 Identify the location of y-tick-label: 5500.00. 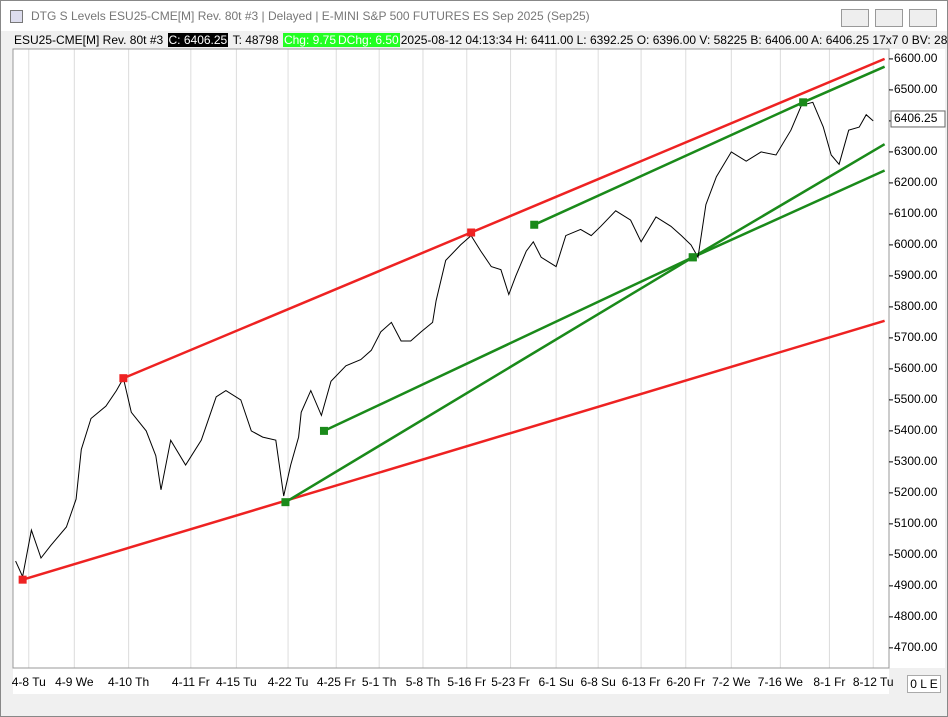
(916, 399).